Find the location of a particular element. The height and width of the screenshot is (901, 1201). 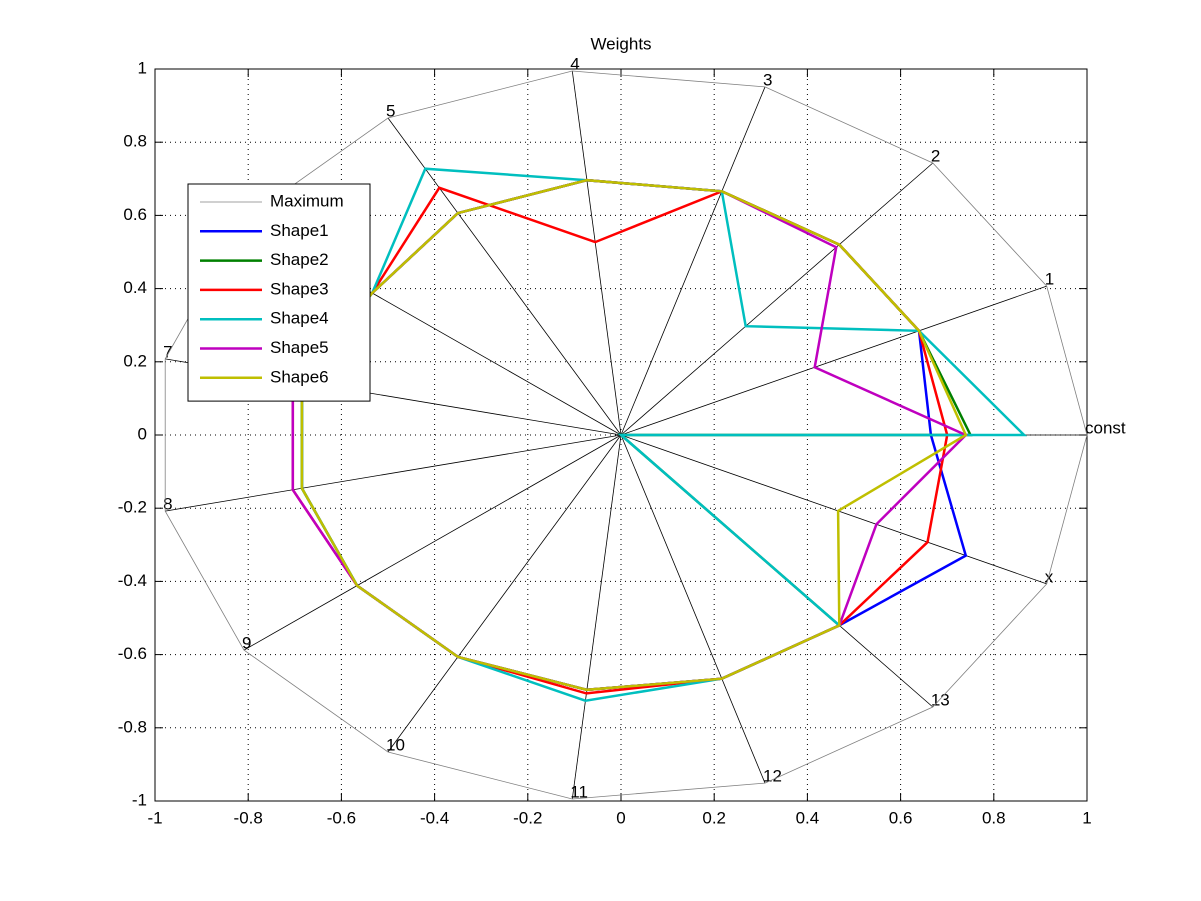

spoke-label: const is located at coordinates (1105, 427).